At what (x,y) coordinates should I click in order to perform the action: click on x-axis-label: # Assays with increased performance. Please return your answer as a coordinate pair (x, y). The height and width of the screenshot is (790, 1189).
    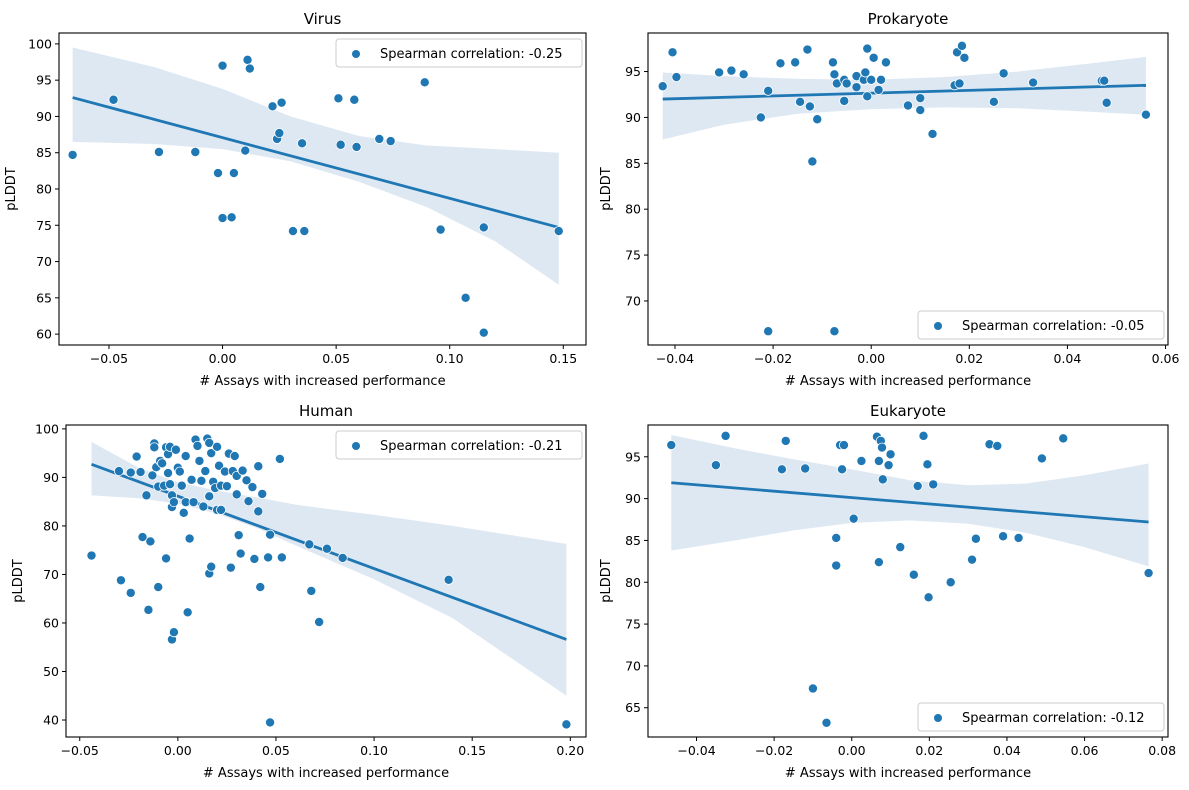
    Looking at the image, I should click on (908, 773).